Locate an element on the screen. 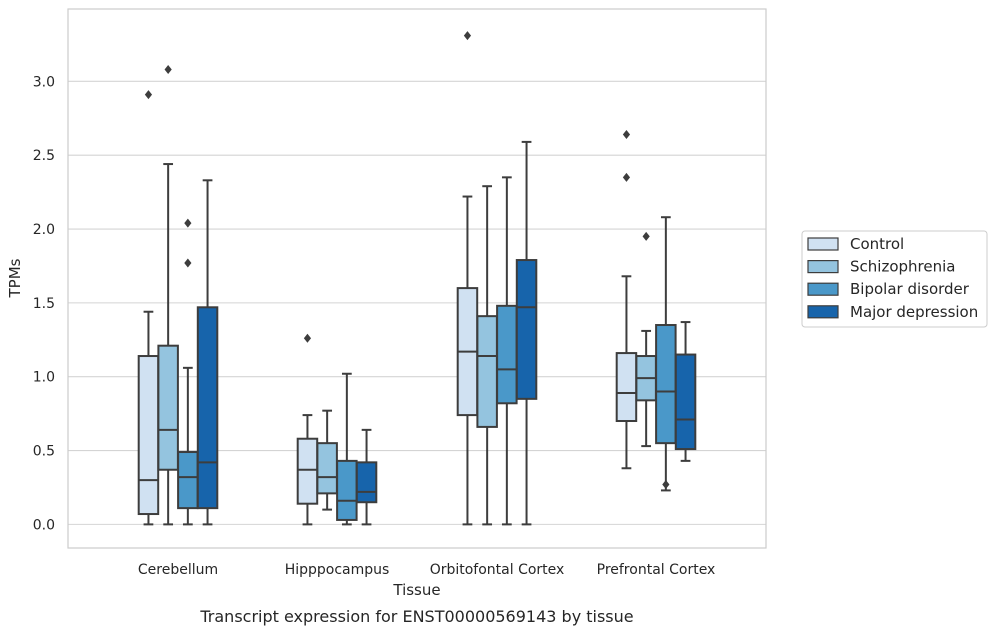 This screenshot has width=997, height=634. legend-label: Schizophrenia is located at coordinates (902, 267).